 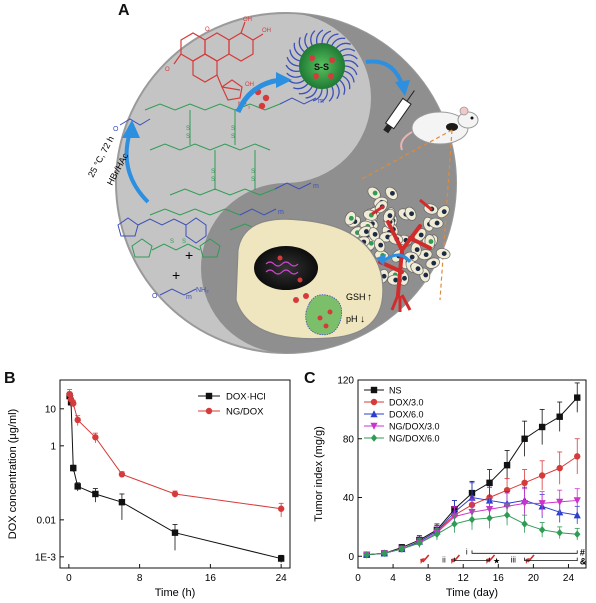 What do you see at coordinates (406, 415) in the screenshot?
I see `legend-label: DOX/6.0` at bounding box center [406, 415].